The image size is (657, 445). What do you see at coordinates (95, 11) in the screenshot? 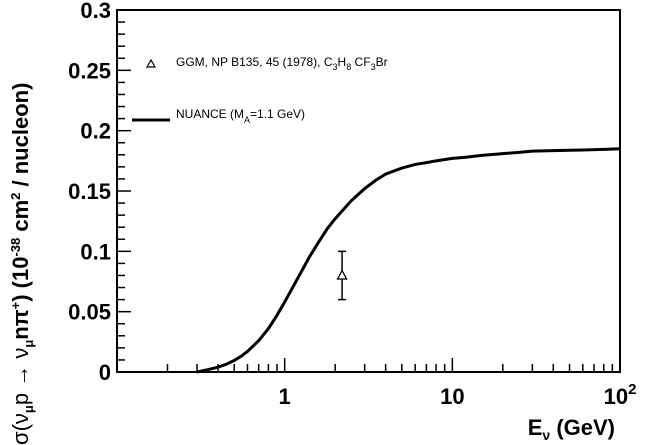
I see `y-tick-label: 0.3` at bounding box center [95, 11].